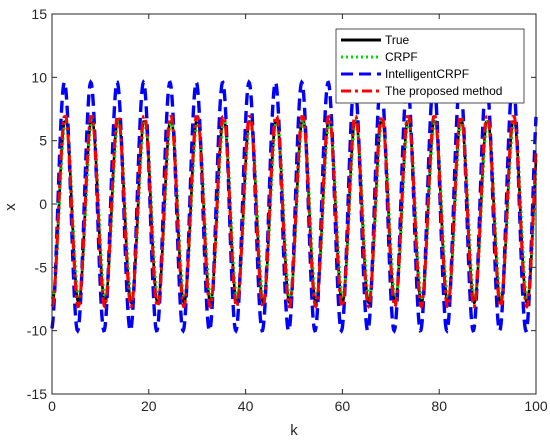 This screenshot has width=550, height=446. What do you see at coordinates (39, 14) in the screenshot?
I see `y-tick-label: 15` at bounding box center [39, 14].